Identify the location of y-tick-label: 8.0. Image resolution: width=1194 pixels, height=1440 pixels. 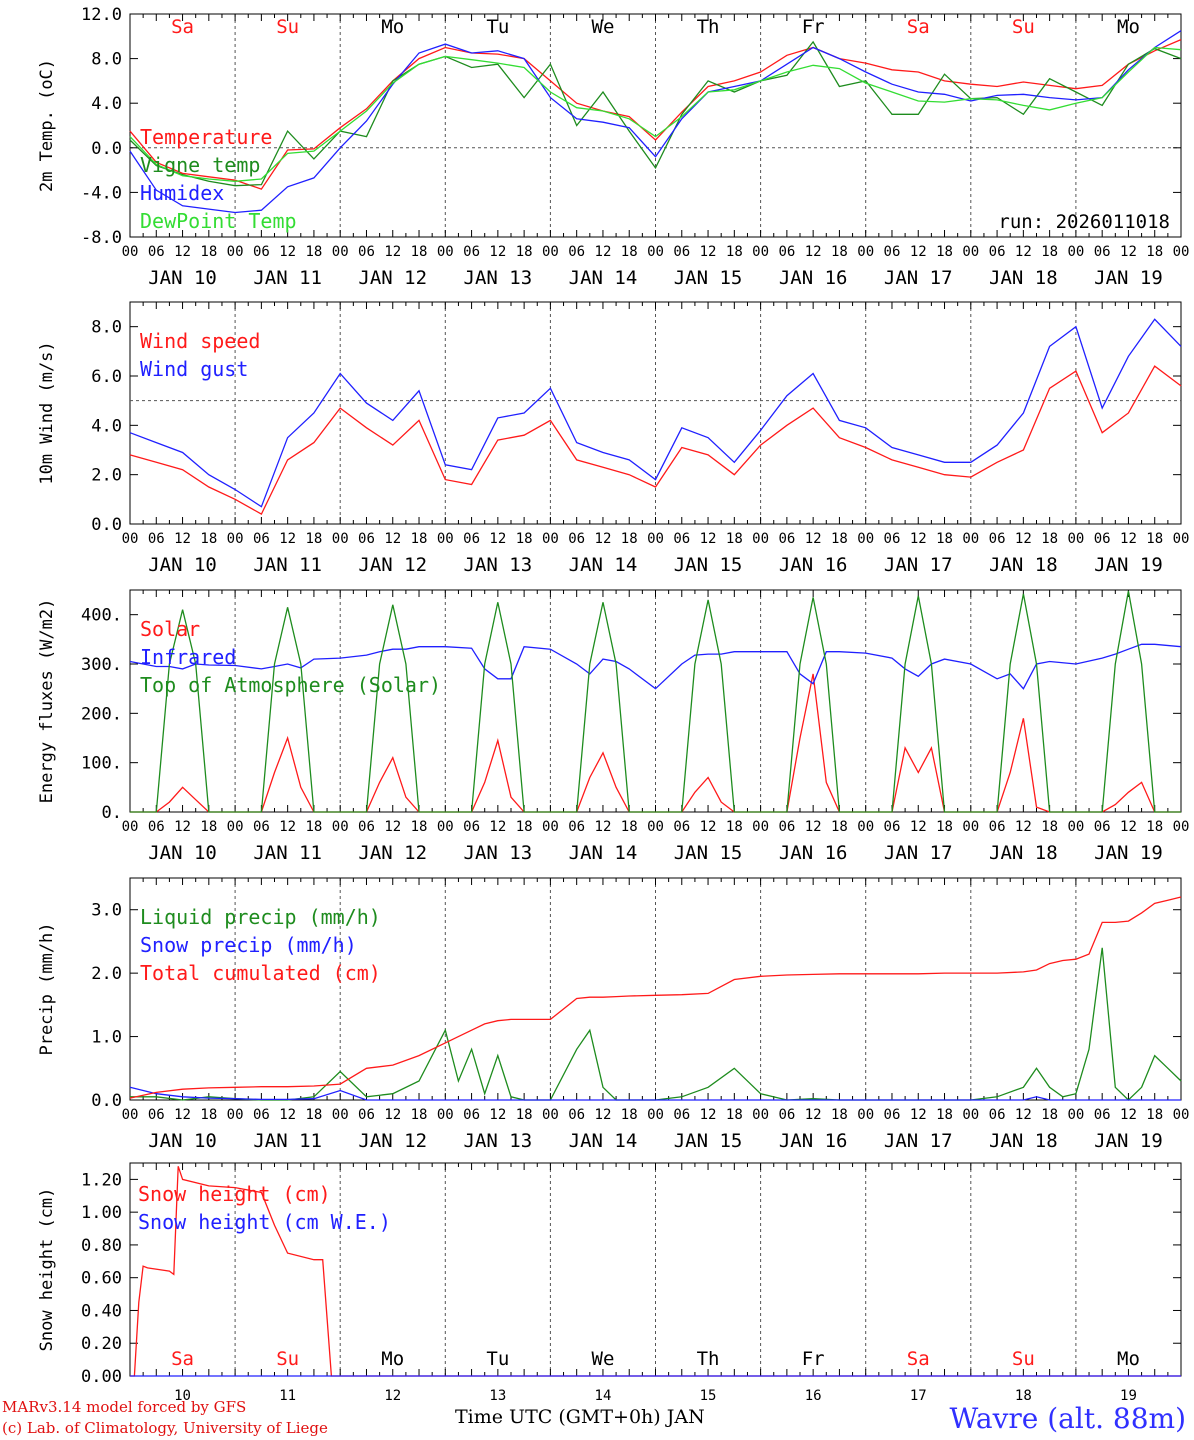
(106, 60).